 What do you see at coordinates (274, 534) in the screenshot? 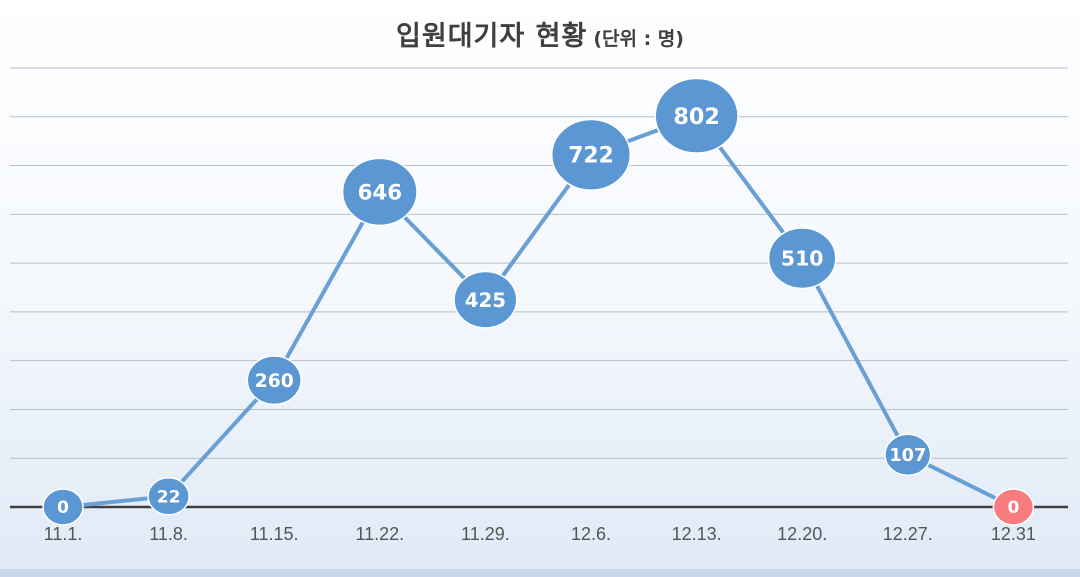
I see `x-tick-label: 11.15.` at bounding box center [274, 534].